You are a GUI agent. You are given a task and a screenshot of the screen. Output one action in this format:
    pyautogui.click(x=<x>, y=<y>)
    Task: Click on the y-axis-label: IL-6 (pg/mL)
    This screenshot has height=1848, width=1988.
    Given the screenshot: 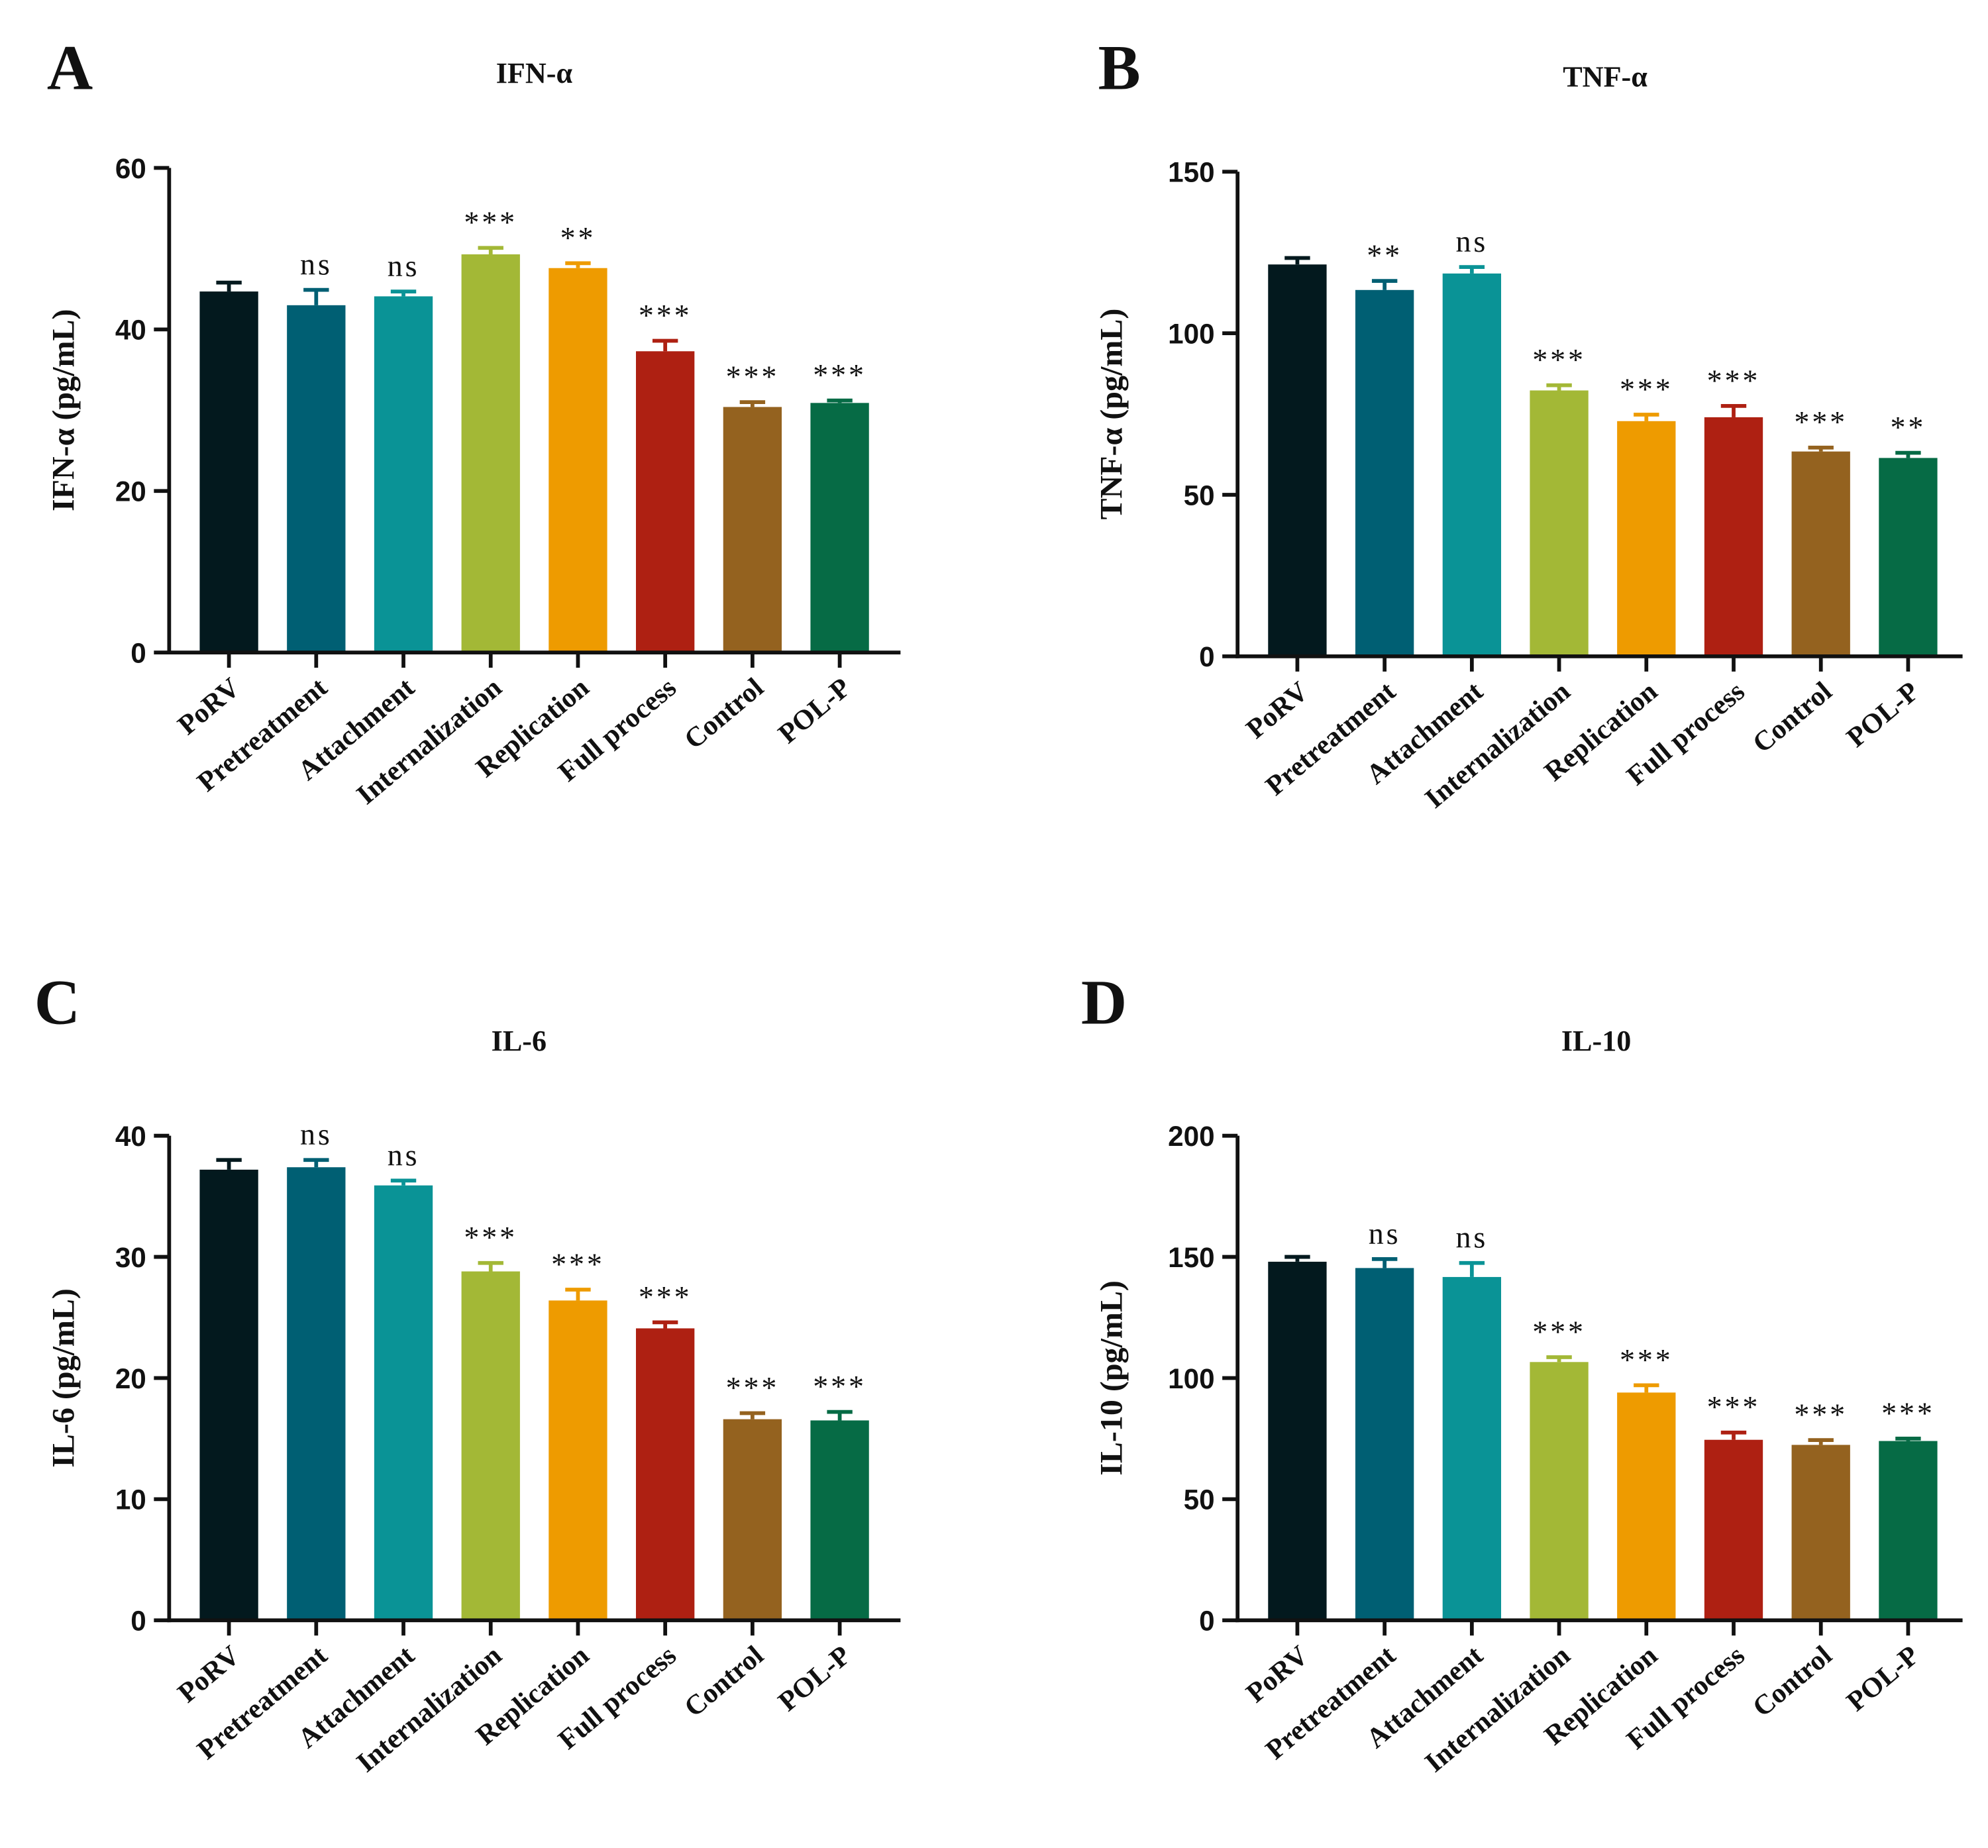 What is the action you would take?
    pyautogui.click(x=64, y=1378)
    